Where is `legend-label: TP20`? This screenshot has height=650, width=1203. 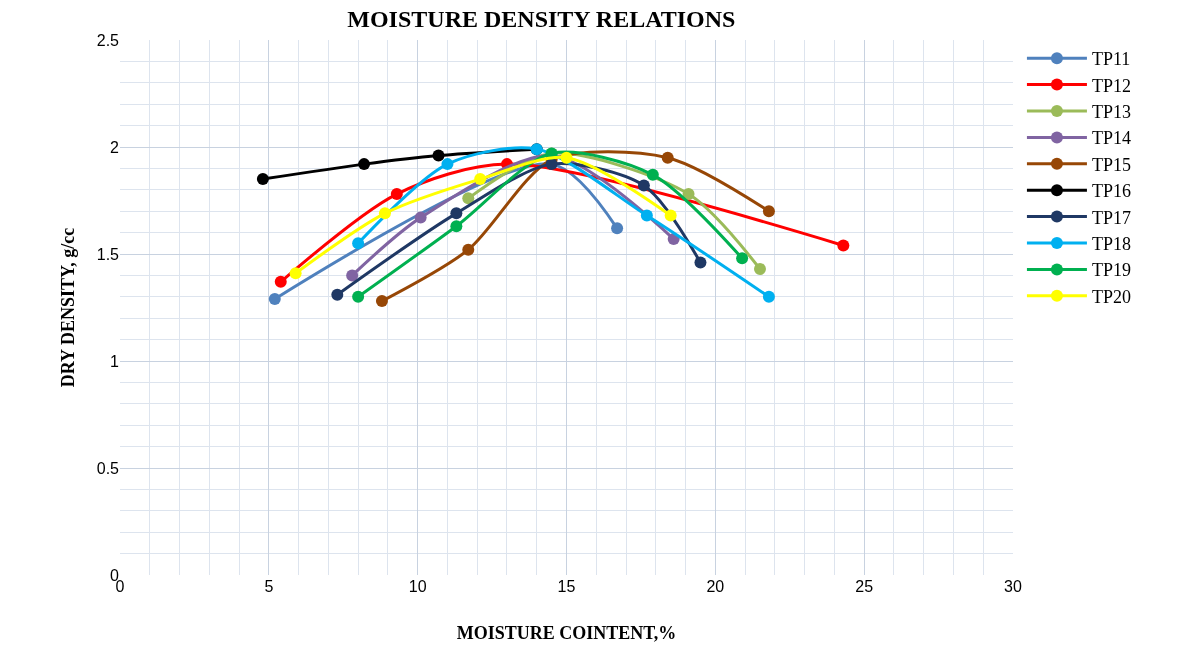 legend-label: TP20 is located at coordinates (1111, 296).